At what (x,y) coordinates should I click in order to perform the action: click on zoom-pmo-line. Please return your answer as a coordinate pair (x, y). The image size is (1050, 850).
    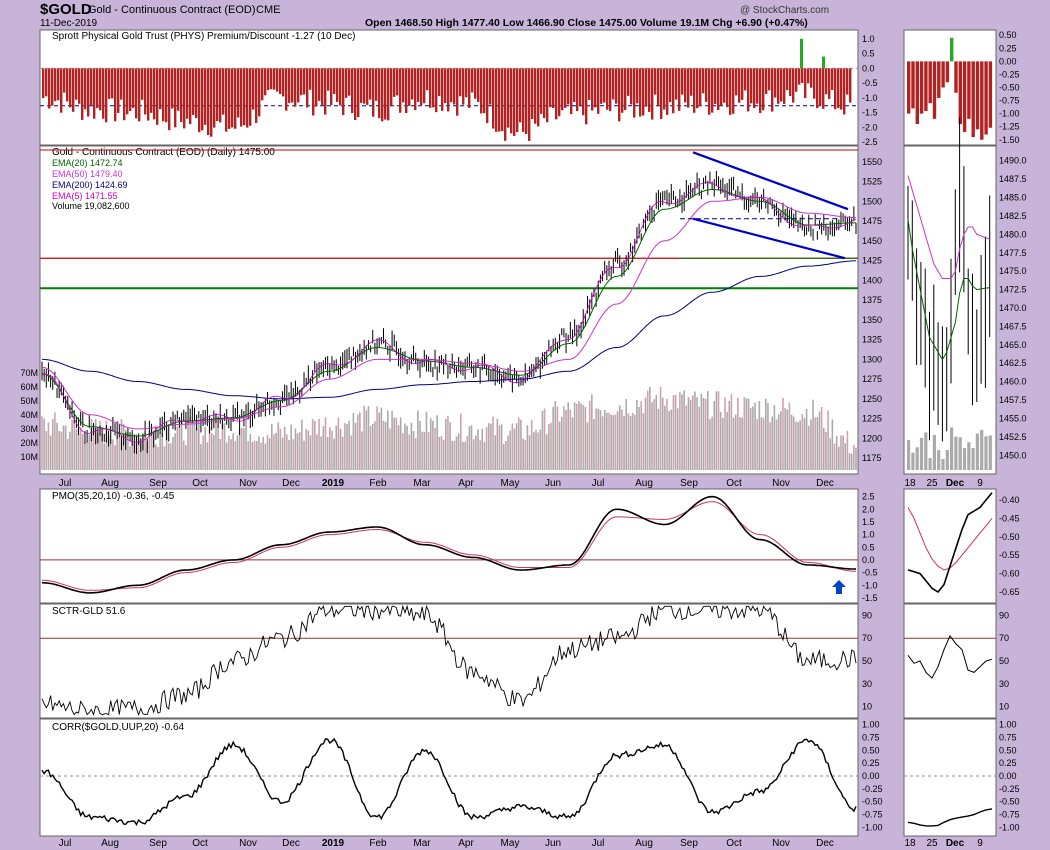
    Looking at the image, I should click on (950, 543).